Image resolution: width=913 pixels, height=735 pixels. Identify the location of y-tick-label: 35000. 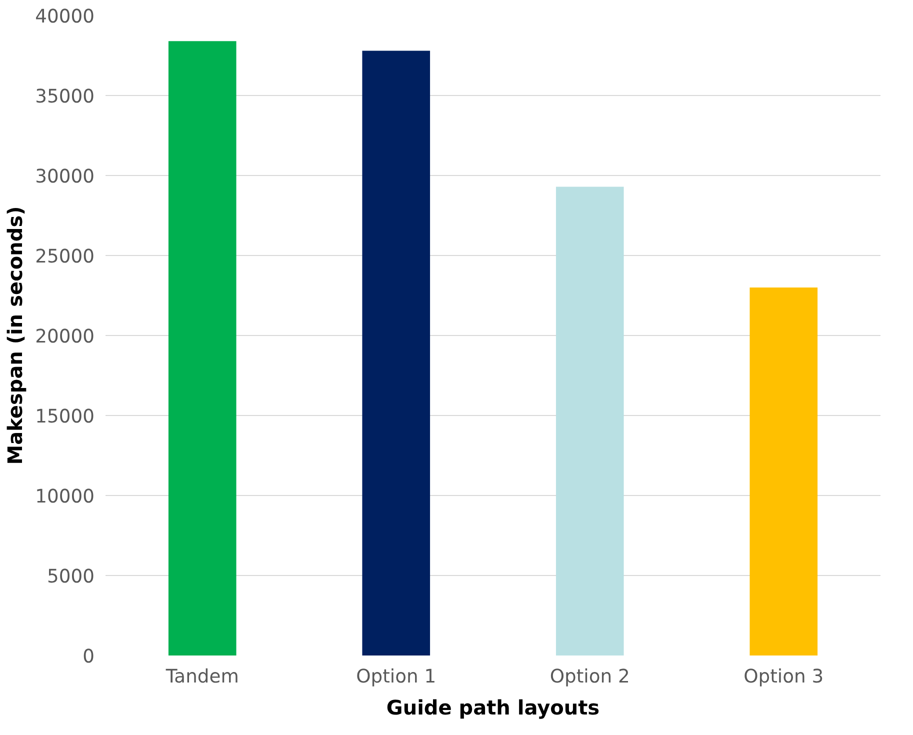
(65, 97).